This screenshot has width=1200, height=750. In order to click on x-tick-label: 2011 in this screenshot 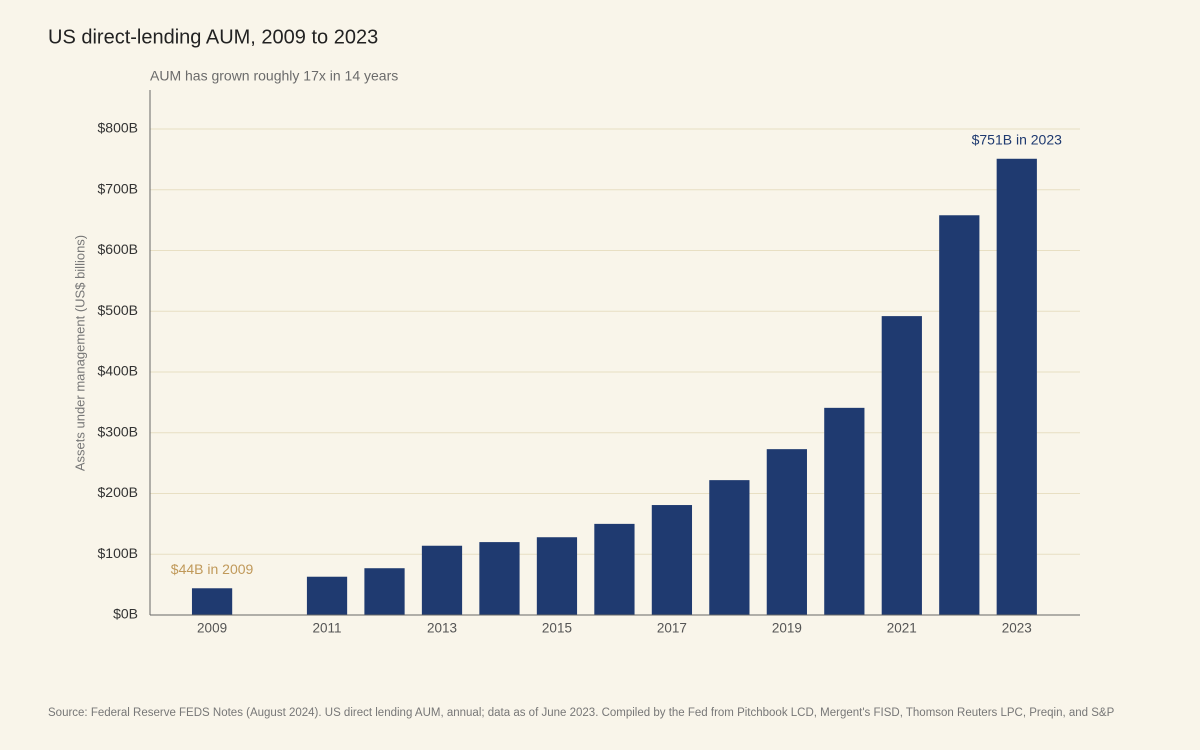, I will do `click(327, 628)`.